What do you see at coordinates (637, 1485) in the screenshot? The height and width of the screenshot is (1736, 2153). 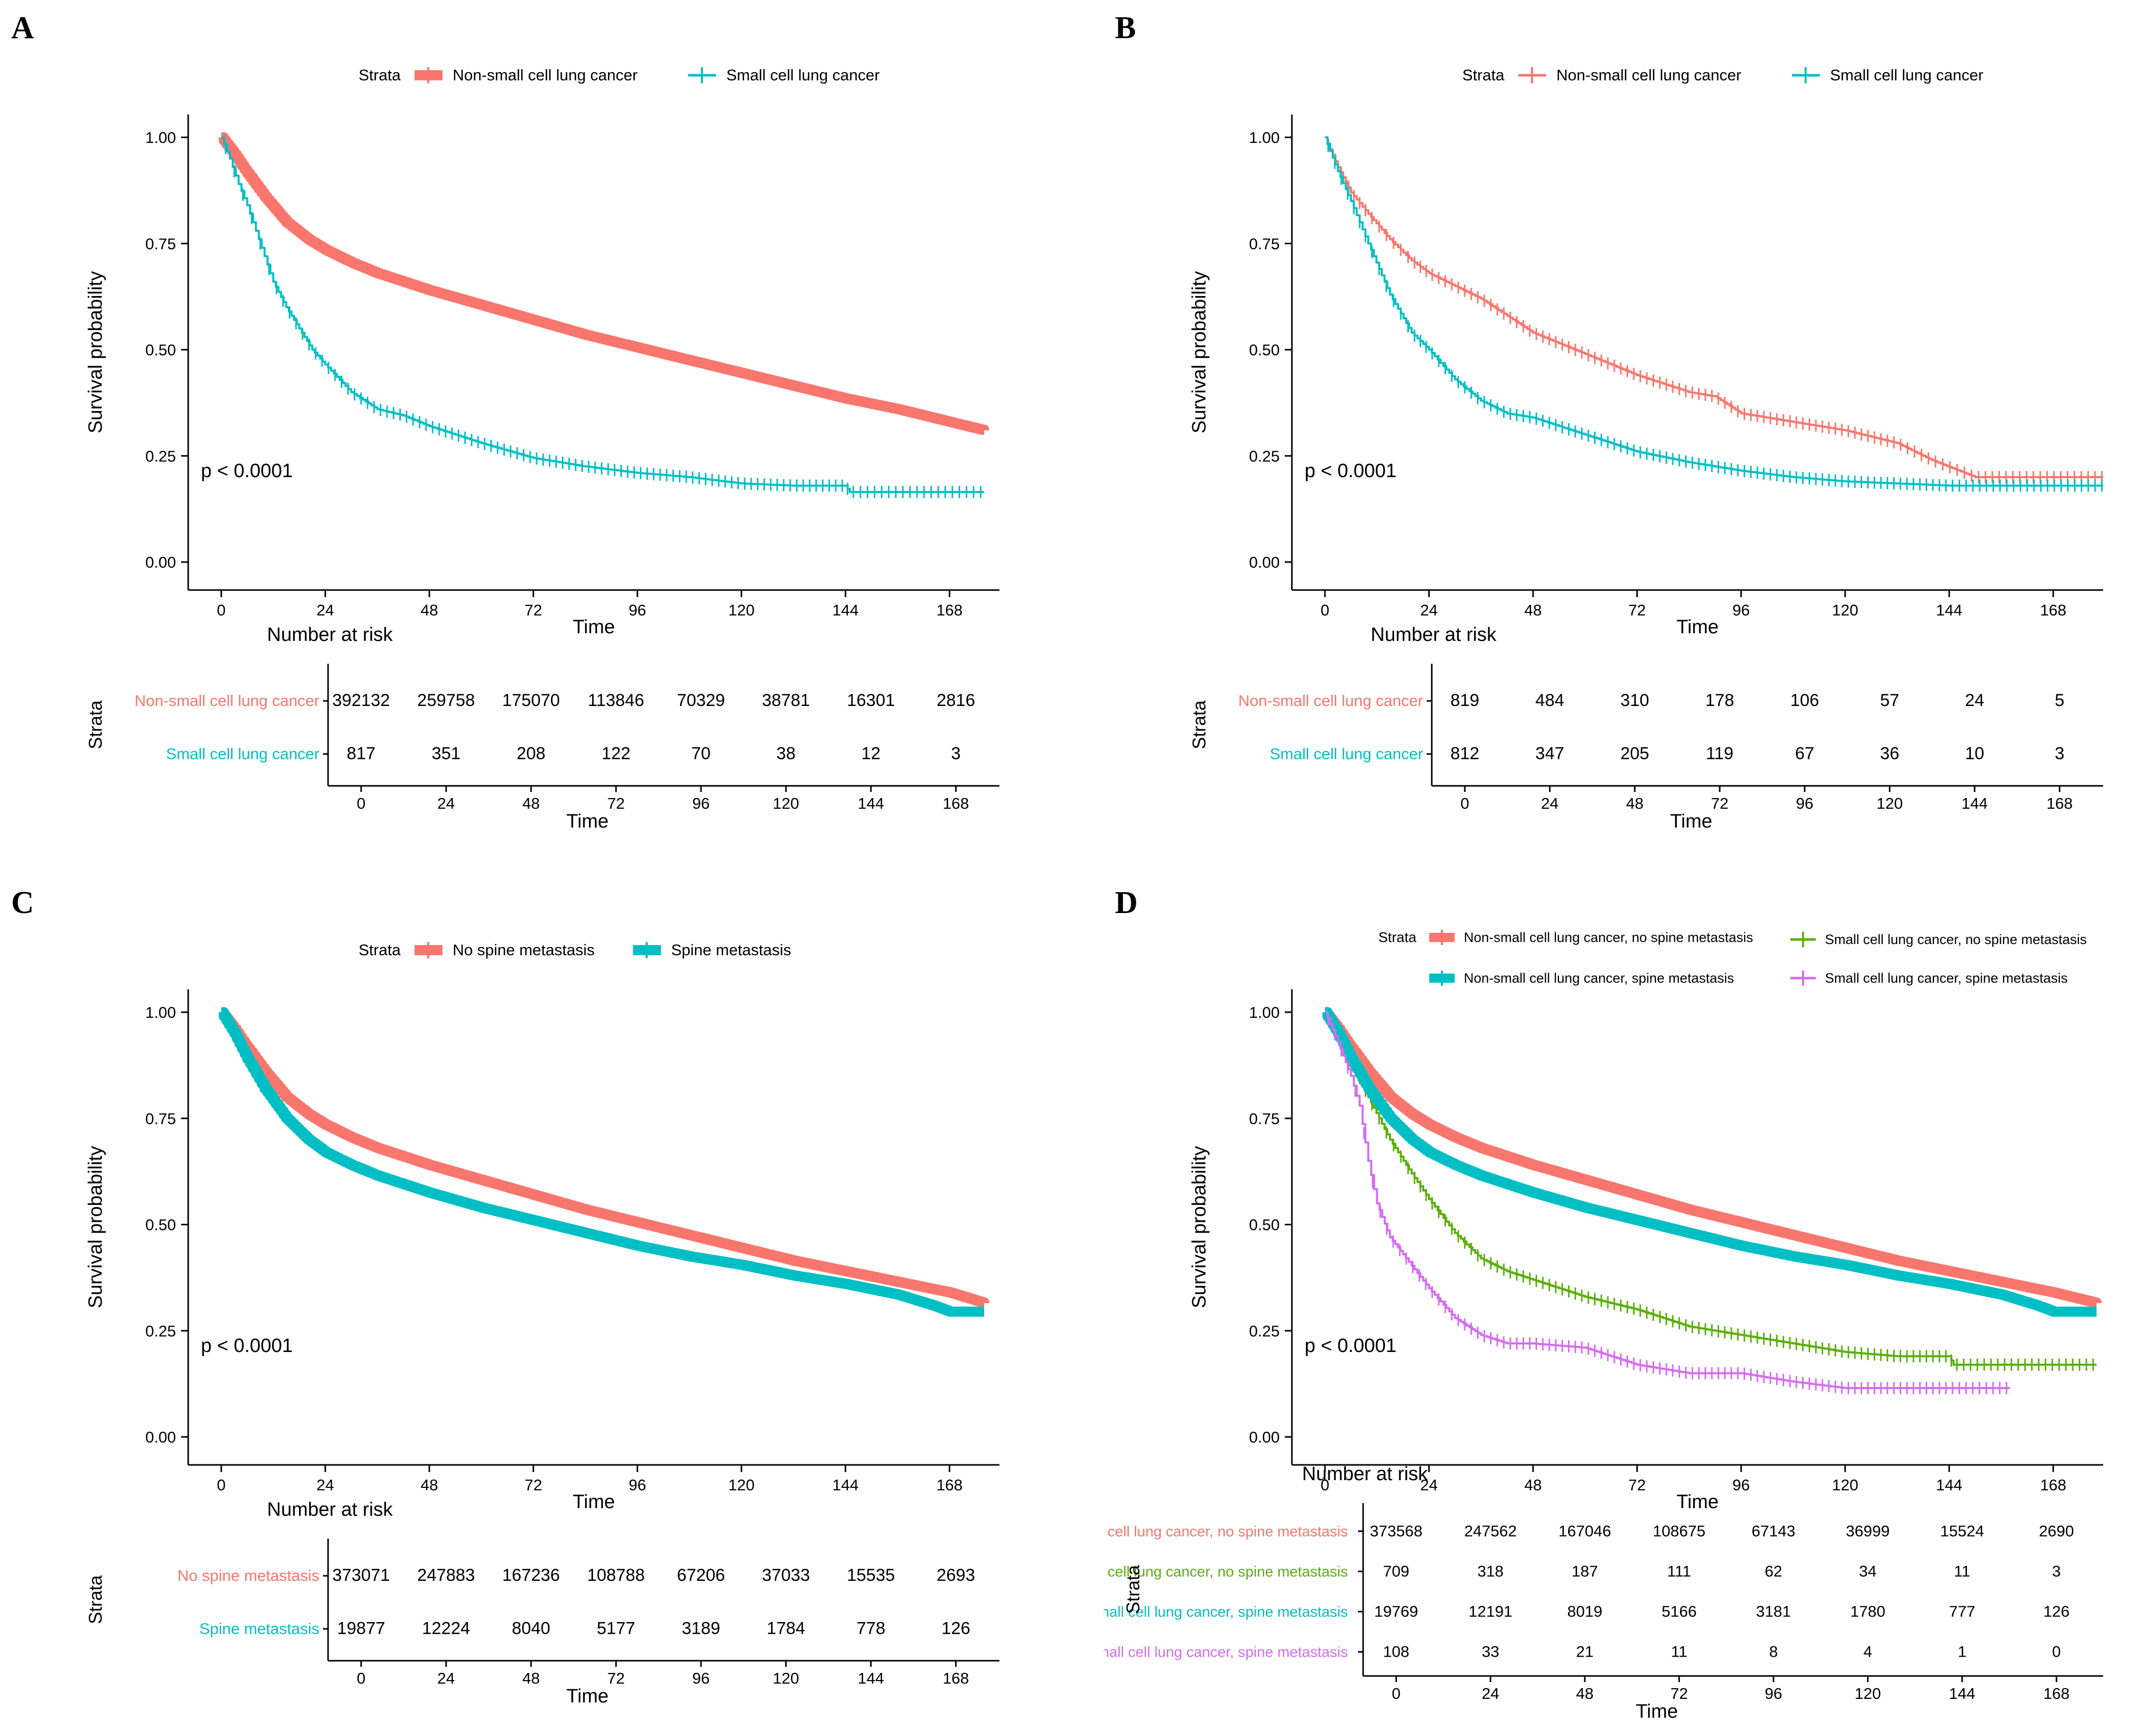 I see `x-tick-label: 96` at bounding box center [637, 1485].